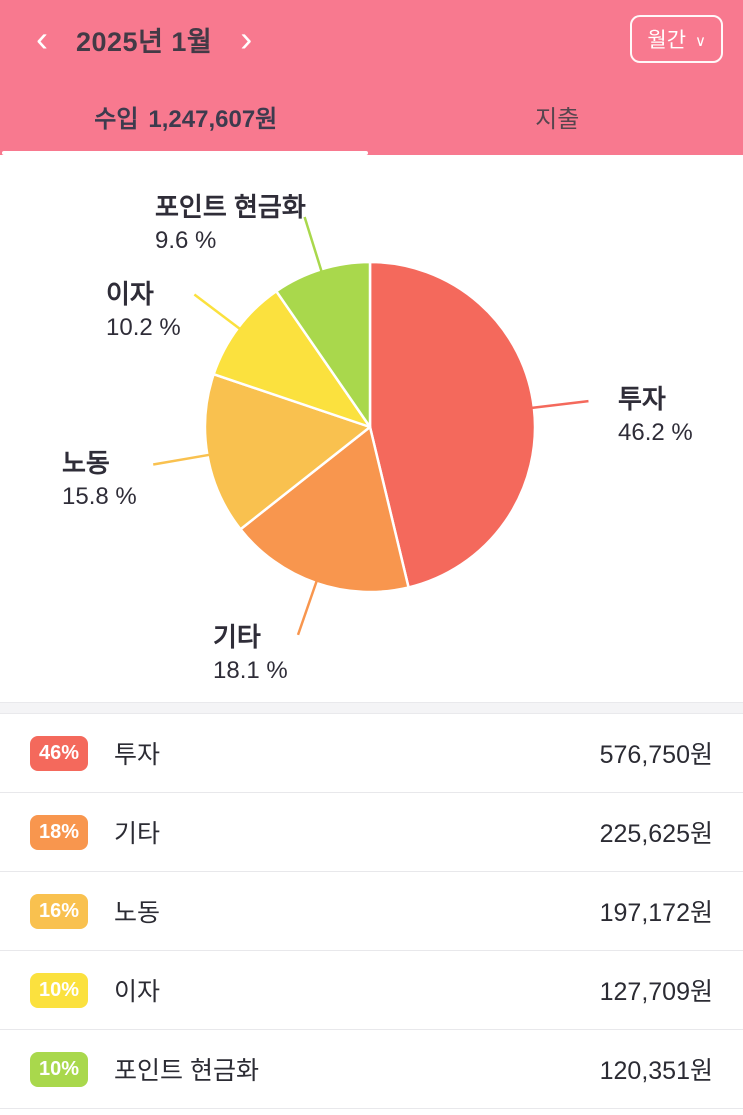 This screenshot has height=1115, width=743. What do you see at coordinates (143, 327) in the screenshot?
I see `pie-label-percent: 10.2 %` at bounding box center [143, 327].